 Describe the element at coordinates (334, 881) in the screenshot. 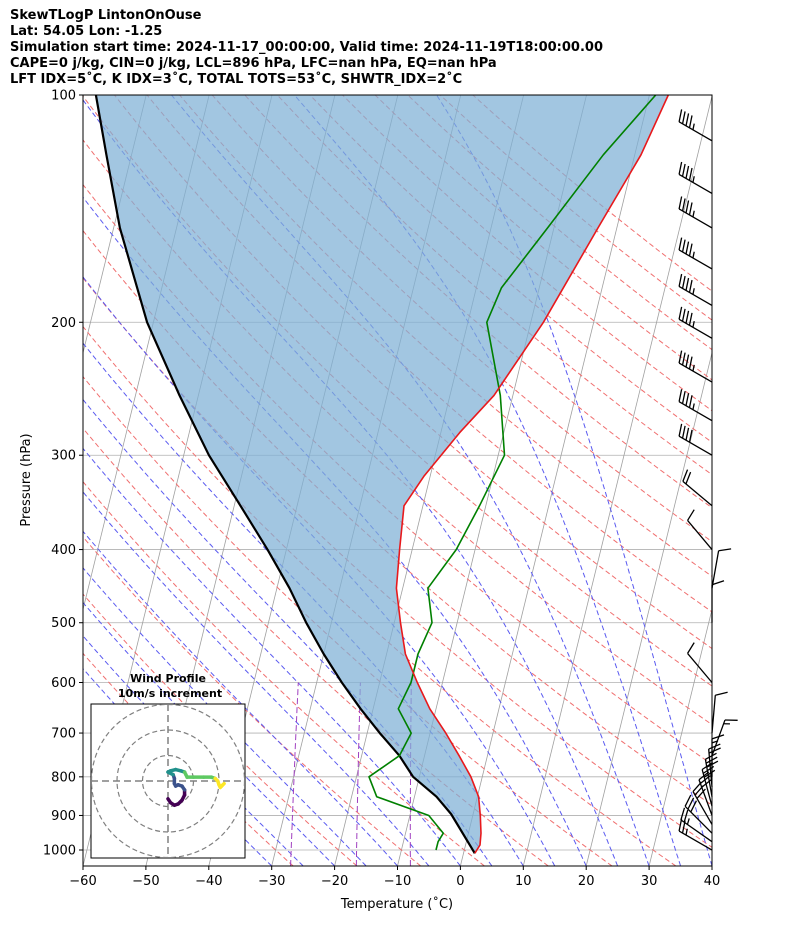

I see `x-tick-label: −20` at that location.